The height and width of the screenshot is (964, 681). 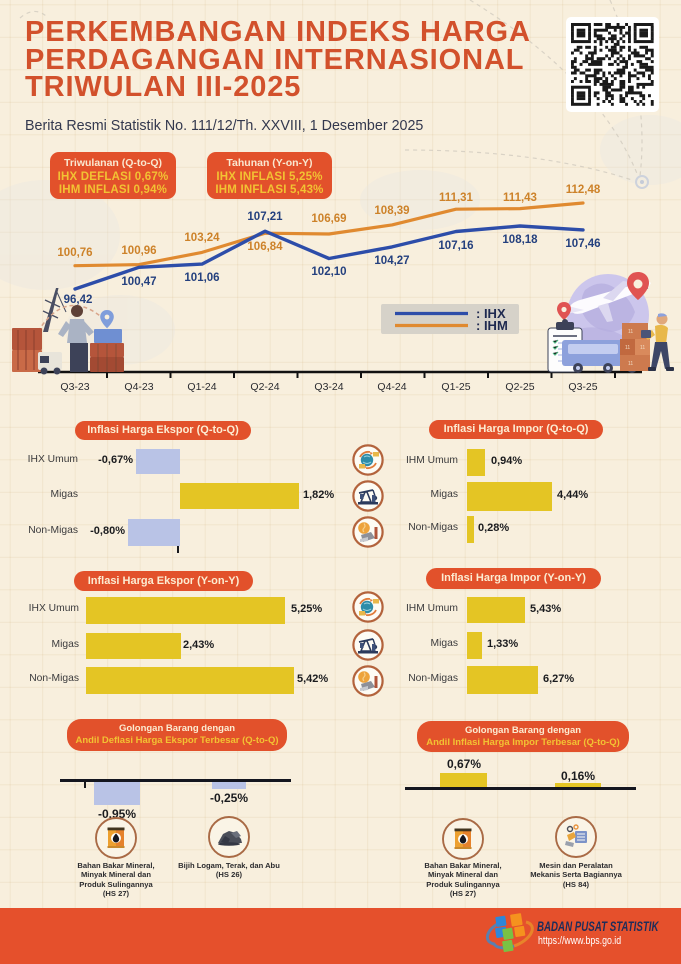 What do you see at coordinates (202, 238) in the screenshot?
I see `svg-text: 103,24` at bounding box center [202, 238].